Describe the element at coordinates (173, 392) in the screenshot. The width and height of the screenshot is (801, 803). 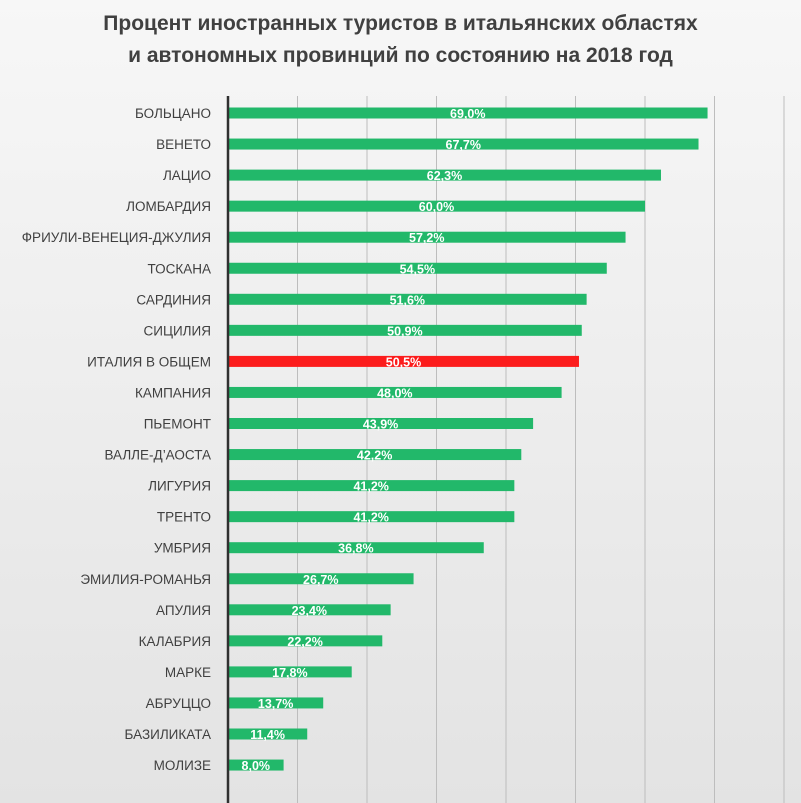
I see `category-label: КАМПАНИЯ` at that location.